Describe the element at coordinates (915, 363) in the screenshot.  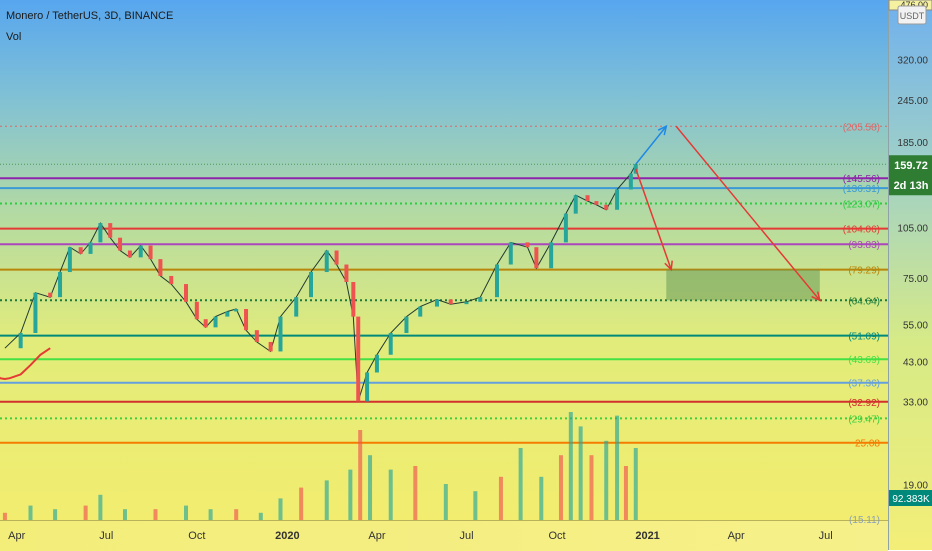
I see `price-tick-label: 43.00` at that location.